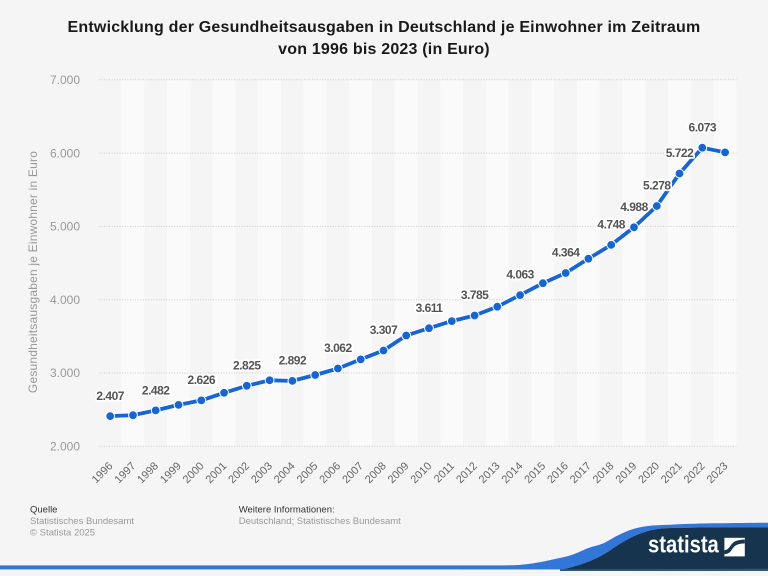  Describe the element at coordinates (65, 80) in the screenshot. I see `svg-text: 7.000` at that location.